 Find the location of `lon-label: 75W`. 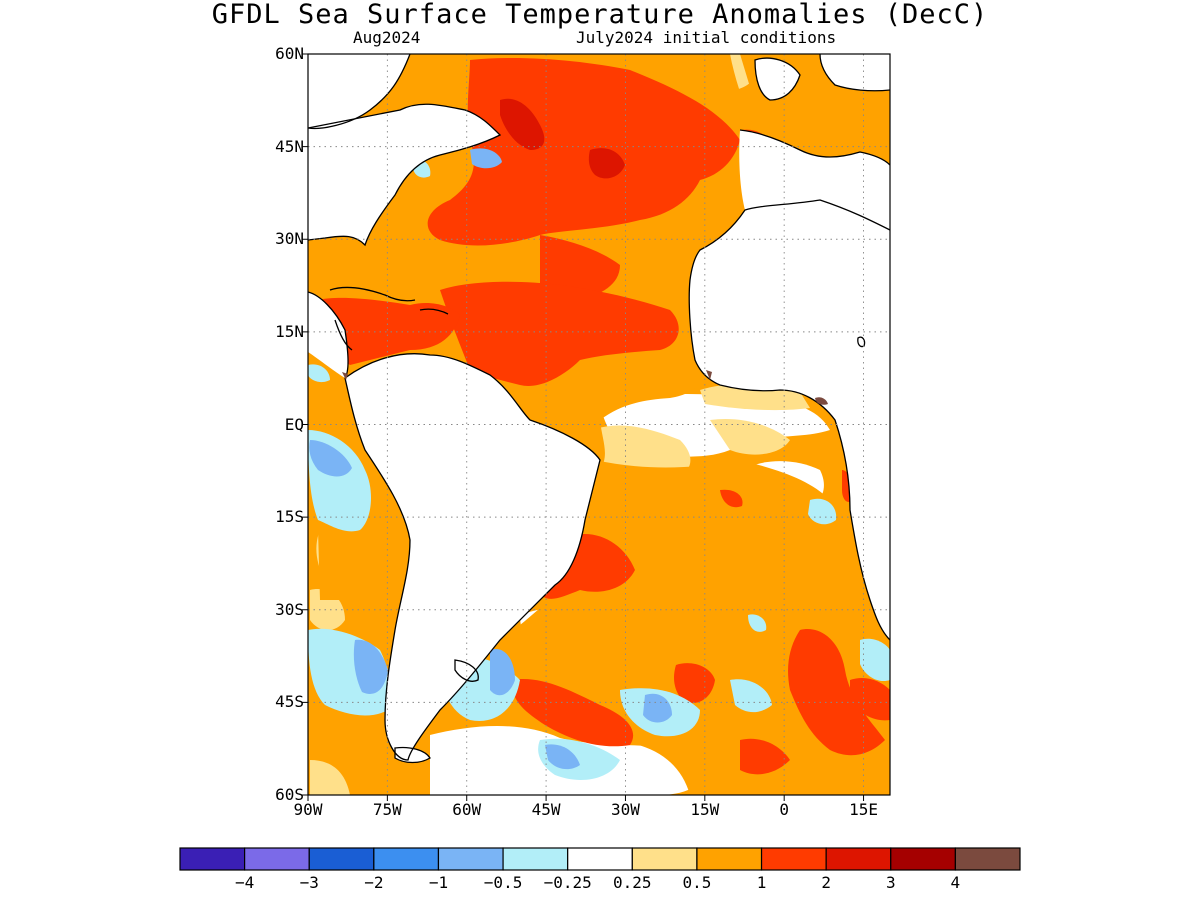

lon-label: 75W is located at coordinates (387, 809).